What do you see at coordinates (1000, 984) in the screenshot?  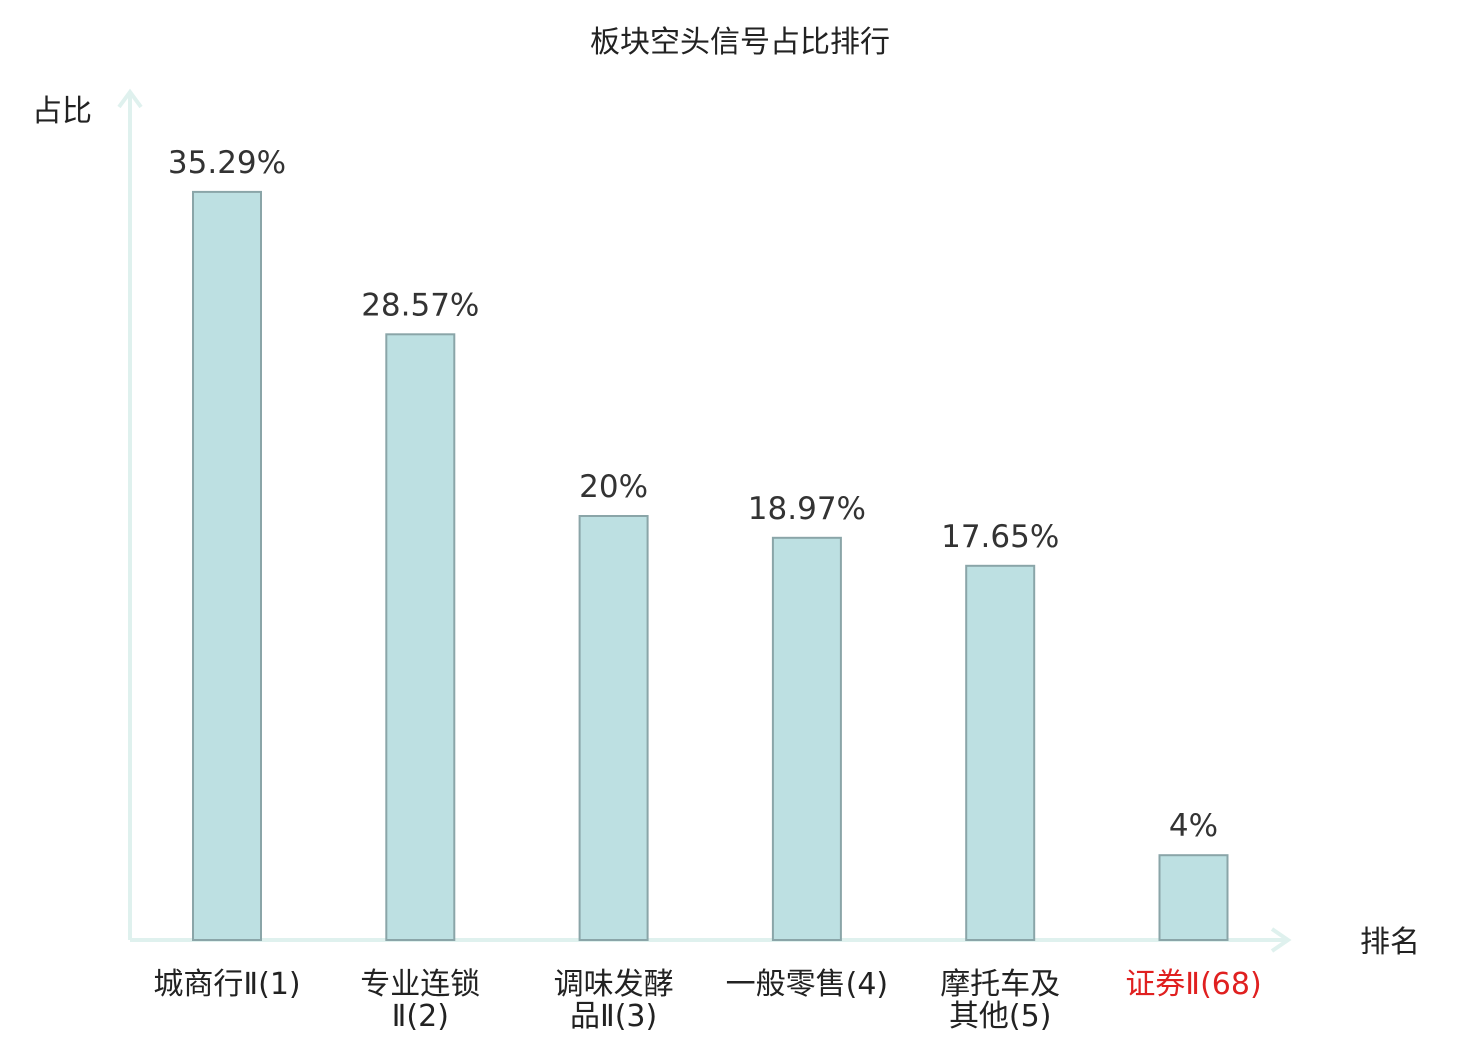 I see `category-label-5-line-1: 摩托车及` at bounding box center [1000, 984].